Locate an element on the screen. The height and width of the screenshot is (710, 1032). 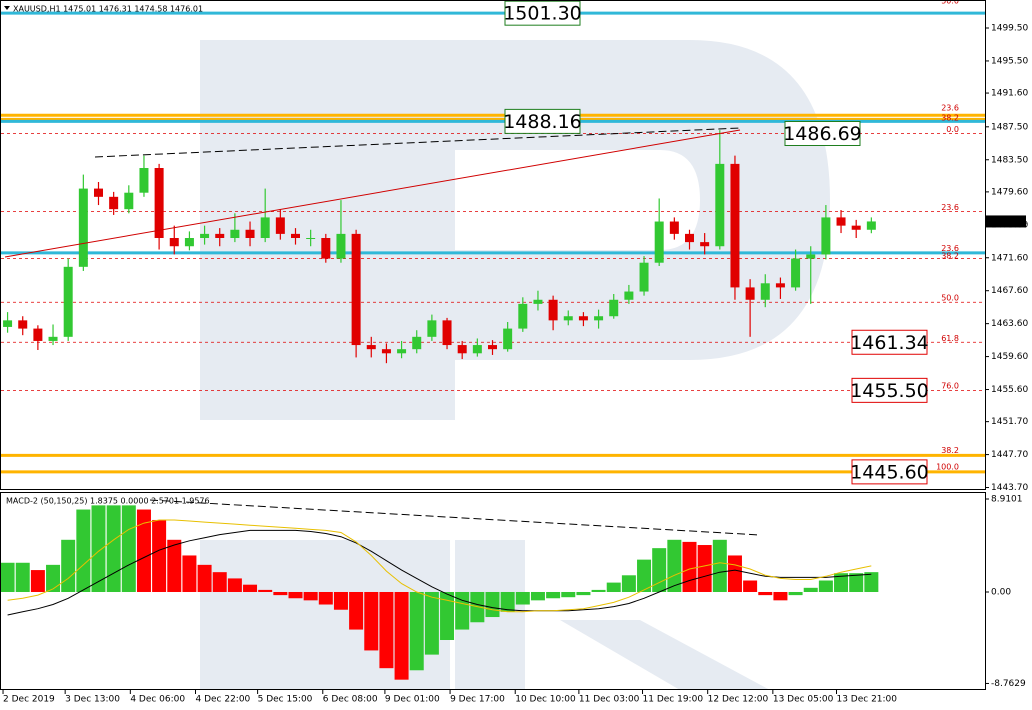
x-tick-label: 2 Dec 2019 is located at coordinates (29, 700).